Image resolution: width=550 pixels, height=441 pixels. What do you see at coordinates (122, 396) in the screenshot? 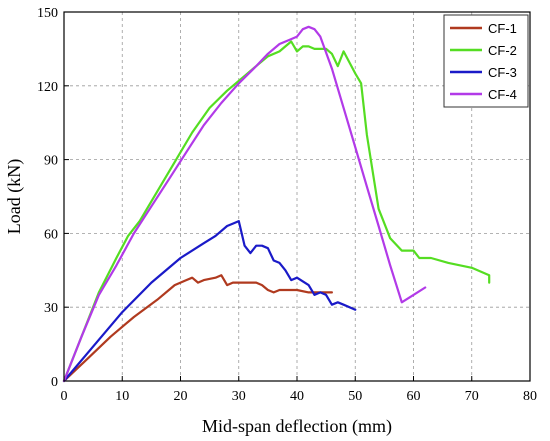
I see `x-tick-label: 10` at bounding box center [122, 396].